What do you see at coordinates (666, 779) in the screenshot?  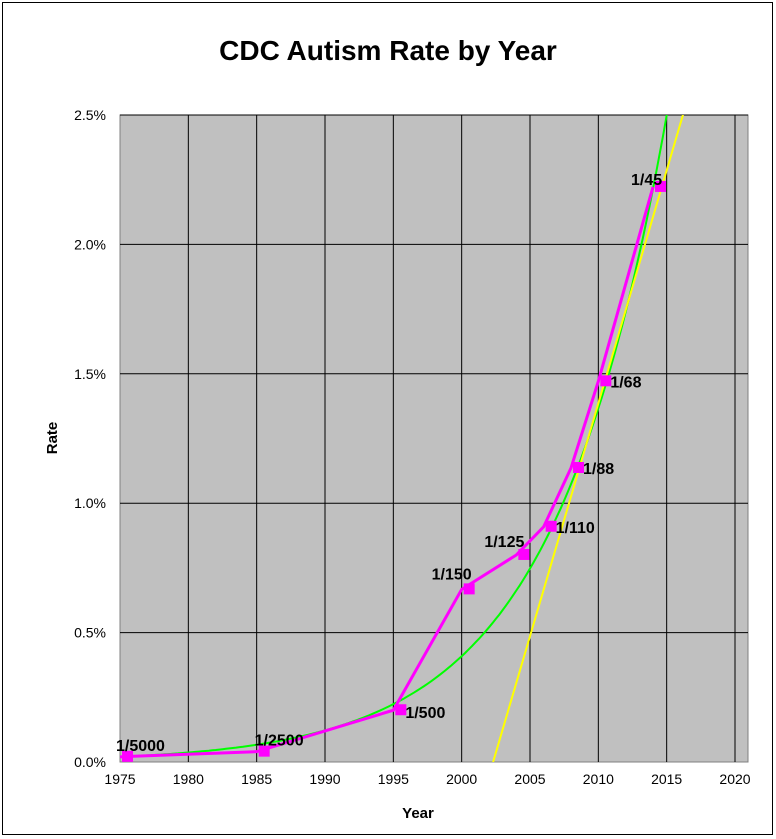 I see `x-tick-label: 2015` at bounding box center [666, 779].